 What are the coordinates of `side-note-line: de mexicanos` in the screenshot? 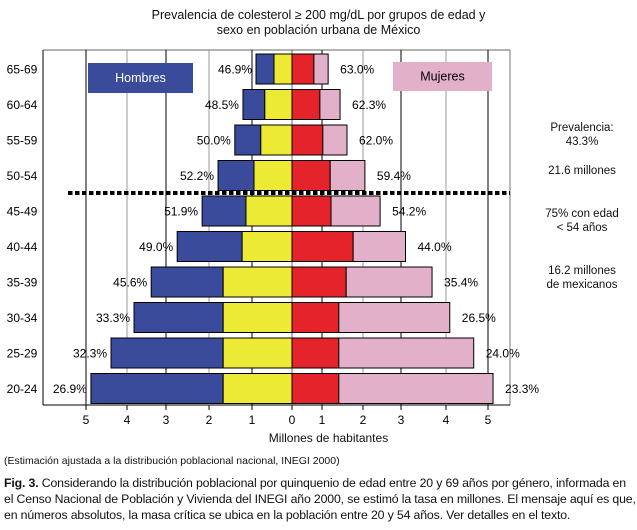 It's located at (582, 285).